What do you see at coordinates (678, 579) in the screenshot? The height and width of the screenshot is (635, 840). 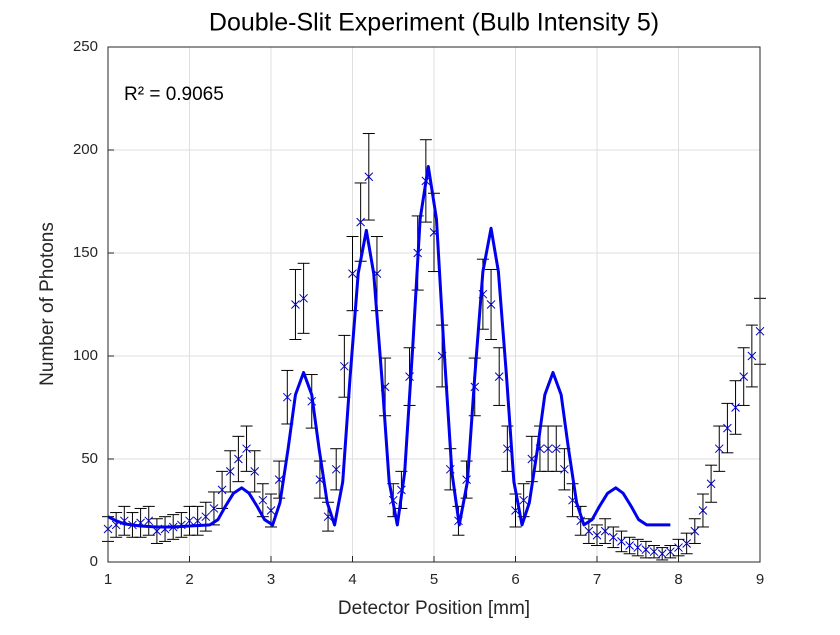 I see `x-tick-label: 8` at bounding box center [678, 579].